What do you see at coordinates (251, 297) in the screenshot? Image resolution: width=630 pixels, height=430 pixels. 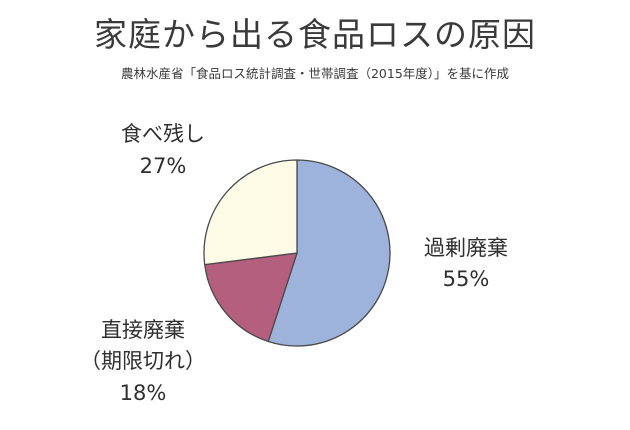 I see `slice-direct-disposal` at bounding box center [251, 297].